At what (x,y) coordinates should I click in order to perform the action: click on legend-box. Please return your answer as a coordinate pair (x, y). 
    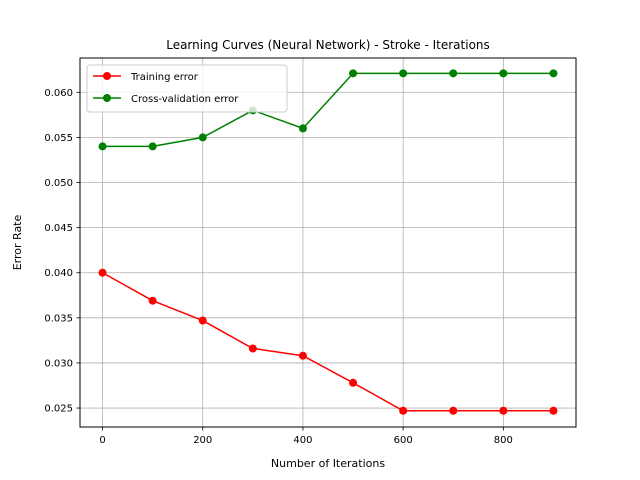
    Looking at the image, I should click on (187, 88).